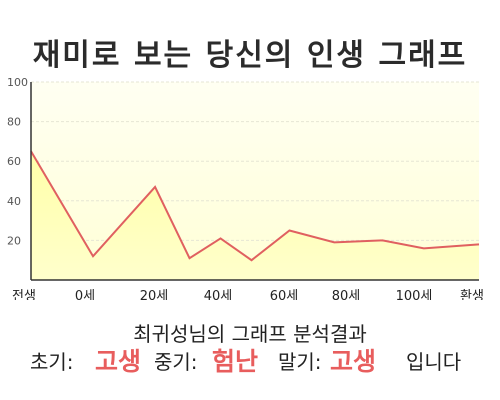  What do you see at coordinates (353, 361) in the screenshot?
I see `late-value: 고생` at bounding box center [353, 361].